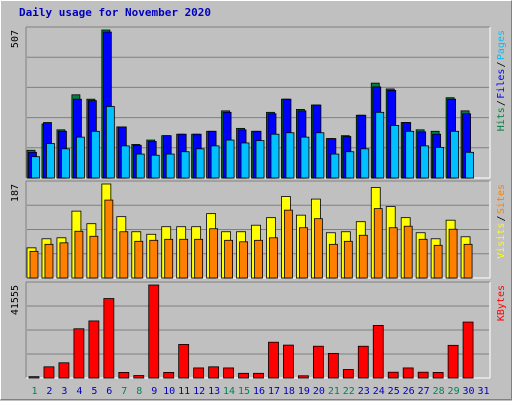  Describe the element at coordinates (304, 391) in the screenshot. I see `x-tick-label-19: 19` at that location.